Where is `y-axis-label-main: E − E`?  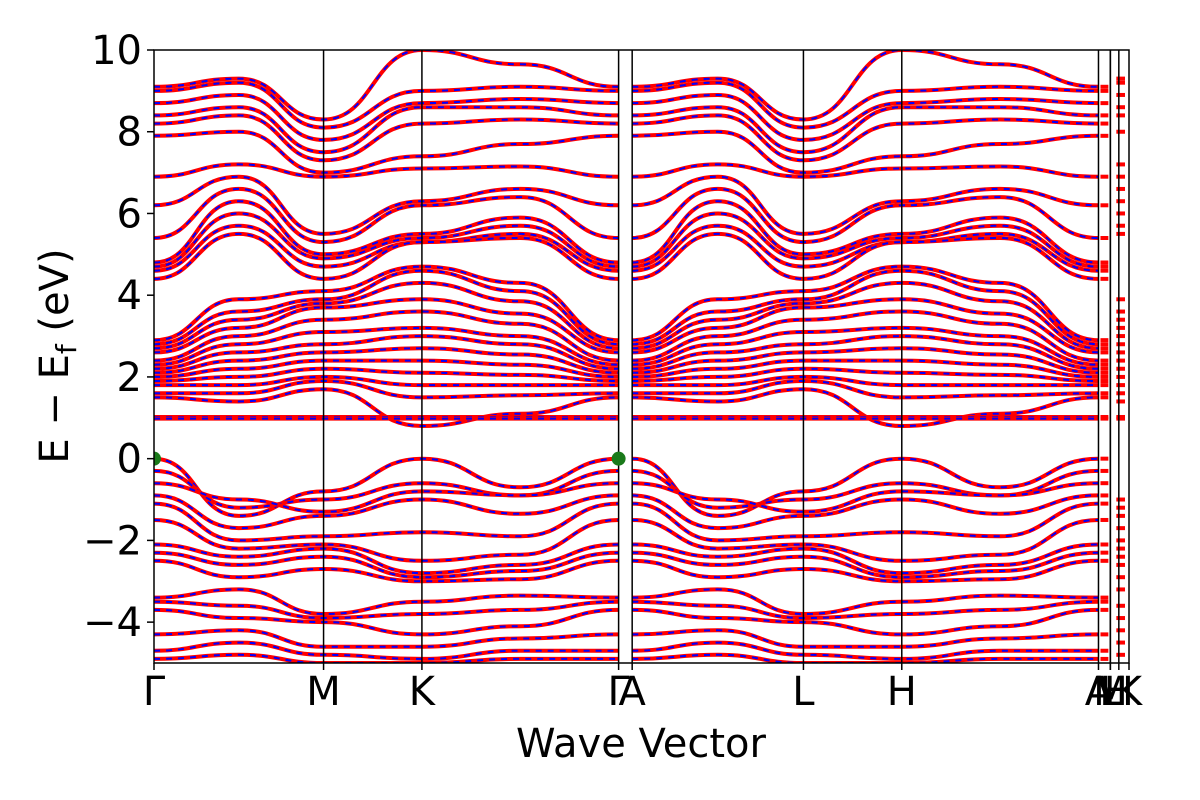
y-axis-label-main: E − E is located at coordinates (55, 409).